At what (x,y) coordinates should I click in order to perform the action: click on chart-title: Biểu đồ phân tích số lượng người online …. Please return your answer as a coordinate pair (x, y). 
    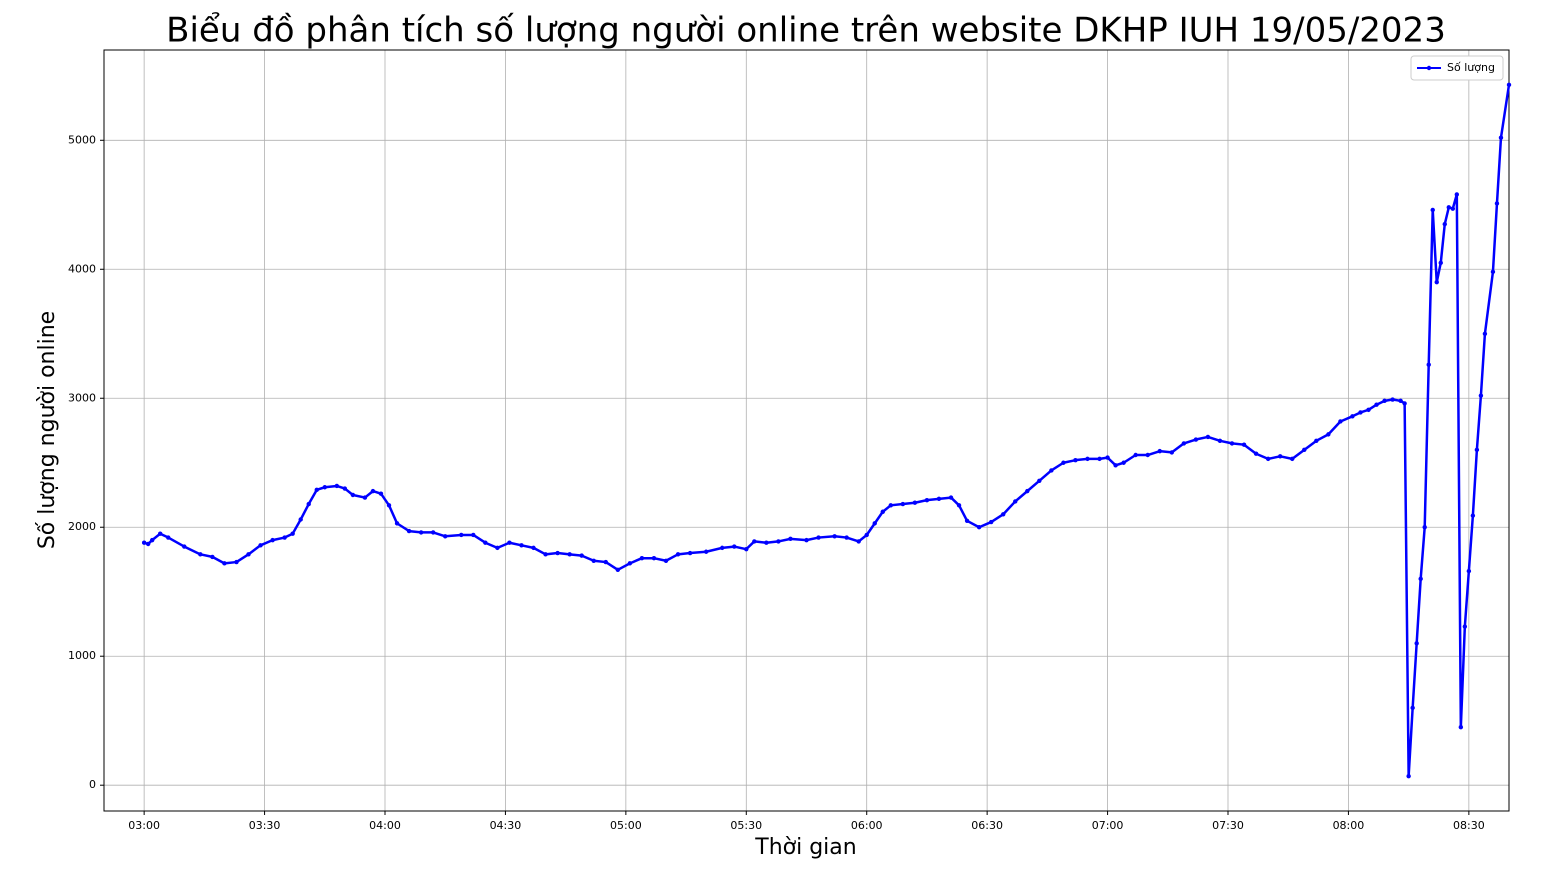
    Looking at the image, I should click on (806, 31).